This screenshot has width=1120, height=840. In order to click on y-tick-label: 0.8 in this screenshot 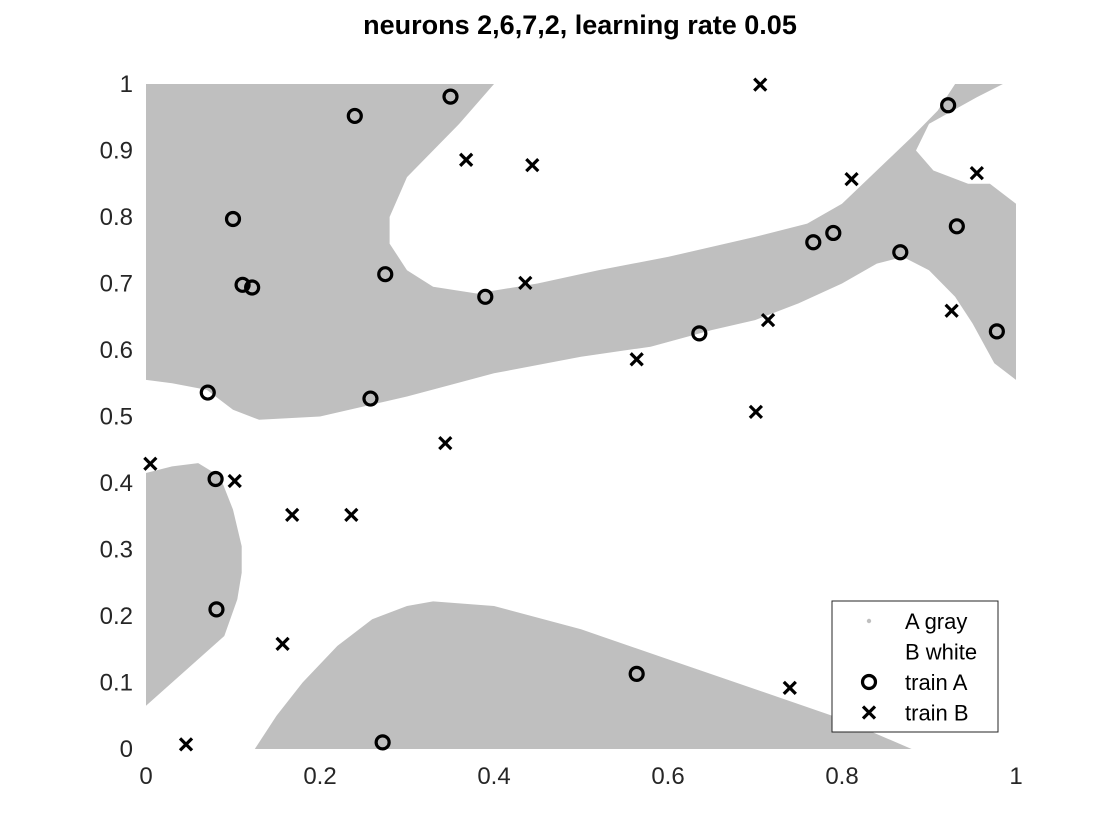, I will do `click(116, 217)`.